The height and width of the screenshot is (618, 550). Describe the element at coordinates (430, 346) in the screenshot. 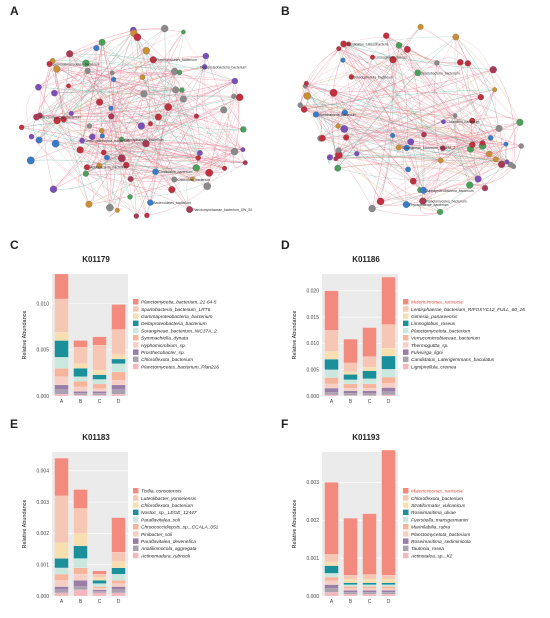

I see `legend-label: Thermoguttta_sp.` at that location.